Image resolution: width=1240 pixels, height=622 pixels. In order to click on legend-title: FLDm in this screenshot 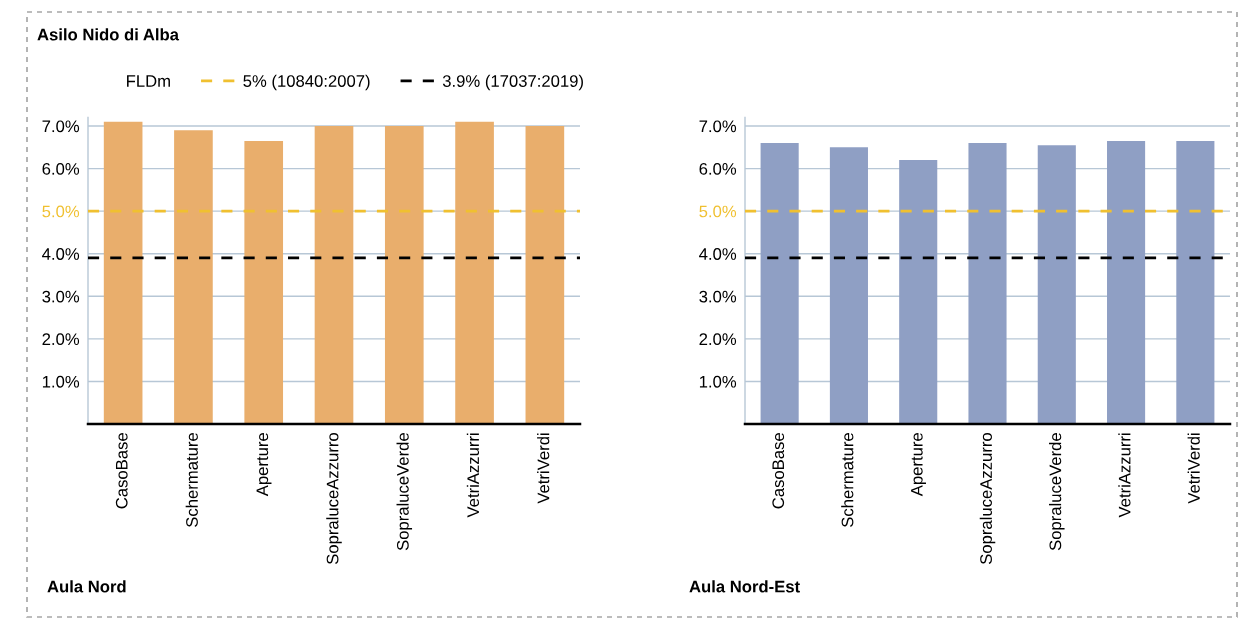, I will do `click(148, 81)`.